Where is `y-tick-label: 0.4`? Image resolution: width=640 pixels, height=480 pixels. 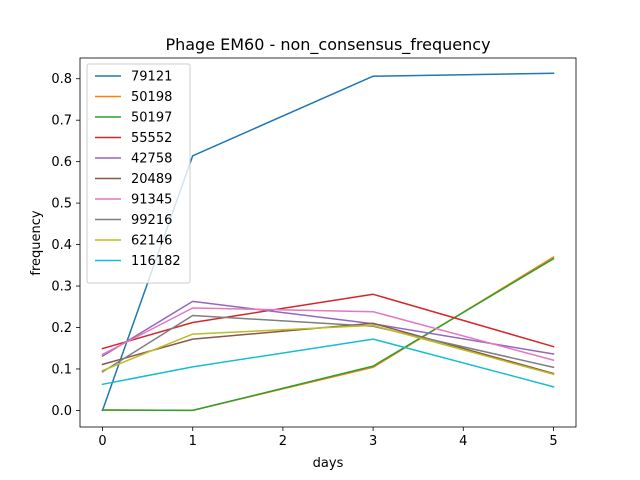
y-tick-label: 0.4 is located at coordinates (61, 245).